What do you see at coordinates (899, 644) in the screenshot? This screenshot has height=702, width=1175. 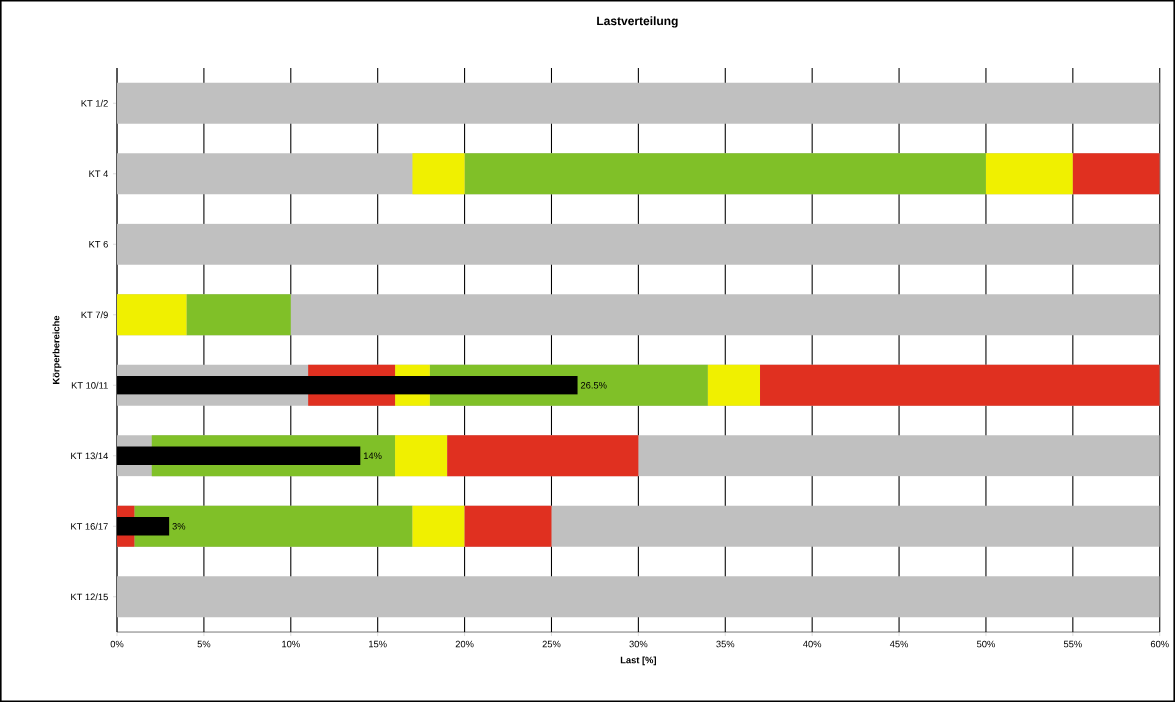 I see `x-tick-label: 45%` at bounding box center [899, 644].